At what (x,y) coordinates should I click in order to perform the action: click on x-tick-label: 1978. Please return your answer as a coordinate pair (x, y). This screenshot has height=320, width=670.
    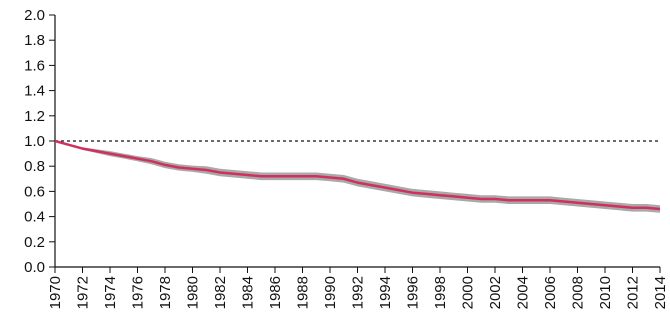
    Looking at the image, I should click on (165, 292).